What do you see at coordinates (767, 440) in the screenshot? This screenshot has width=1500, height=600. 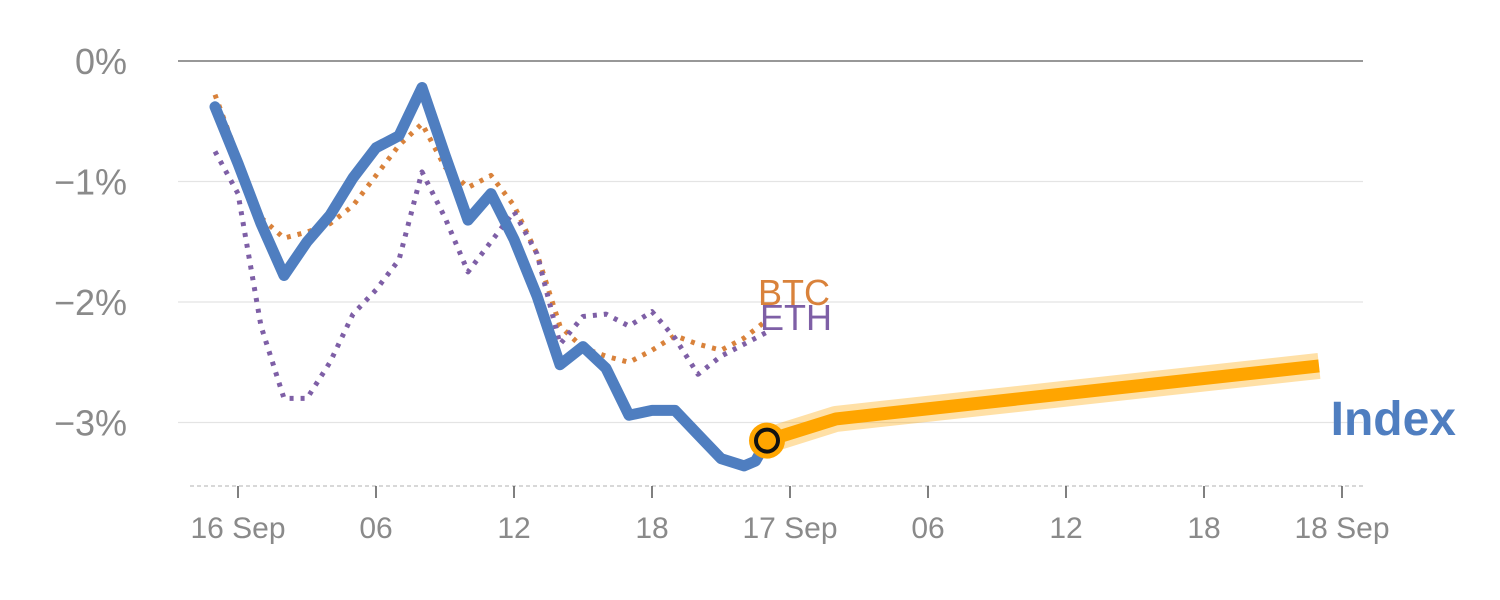 I see `current-point-marker` at bounding box center [767, 440].